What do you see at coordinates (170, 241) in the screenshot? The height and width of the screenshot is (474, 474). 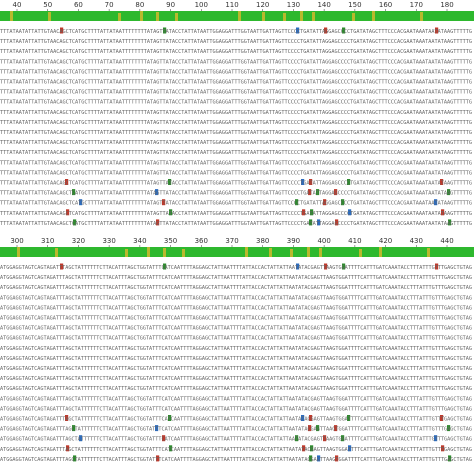 I see `ruler-label: 350` at bounding box center [170, 241].